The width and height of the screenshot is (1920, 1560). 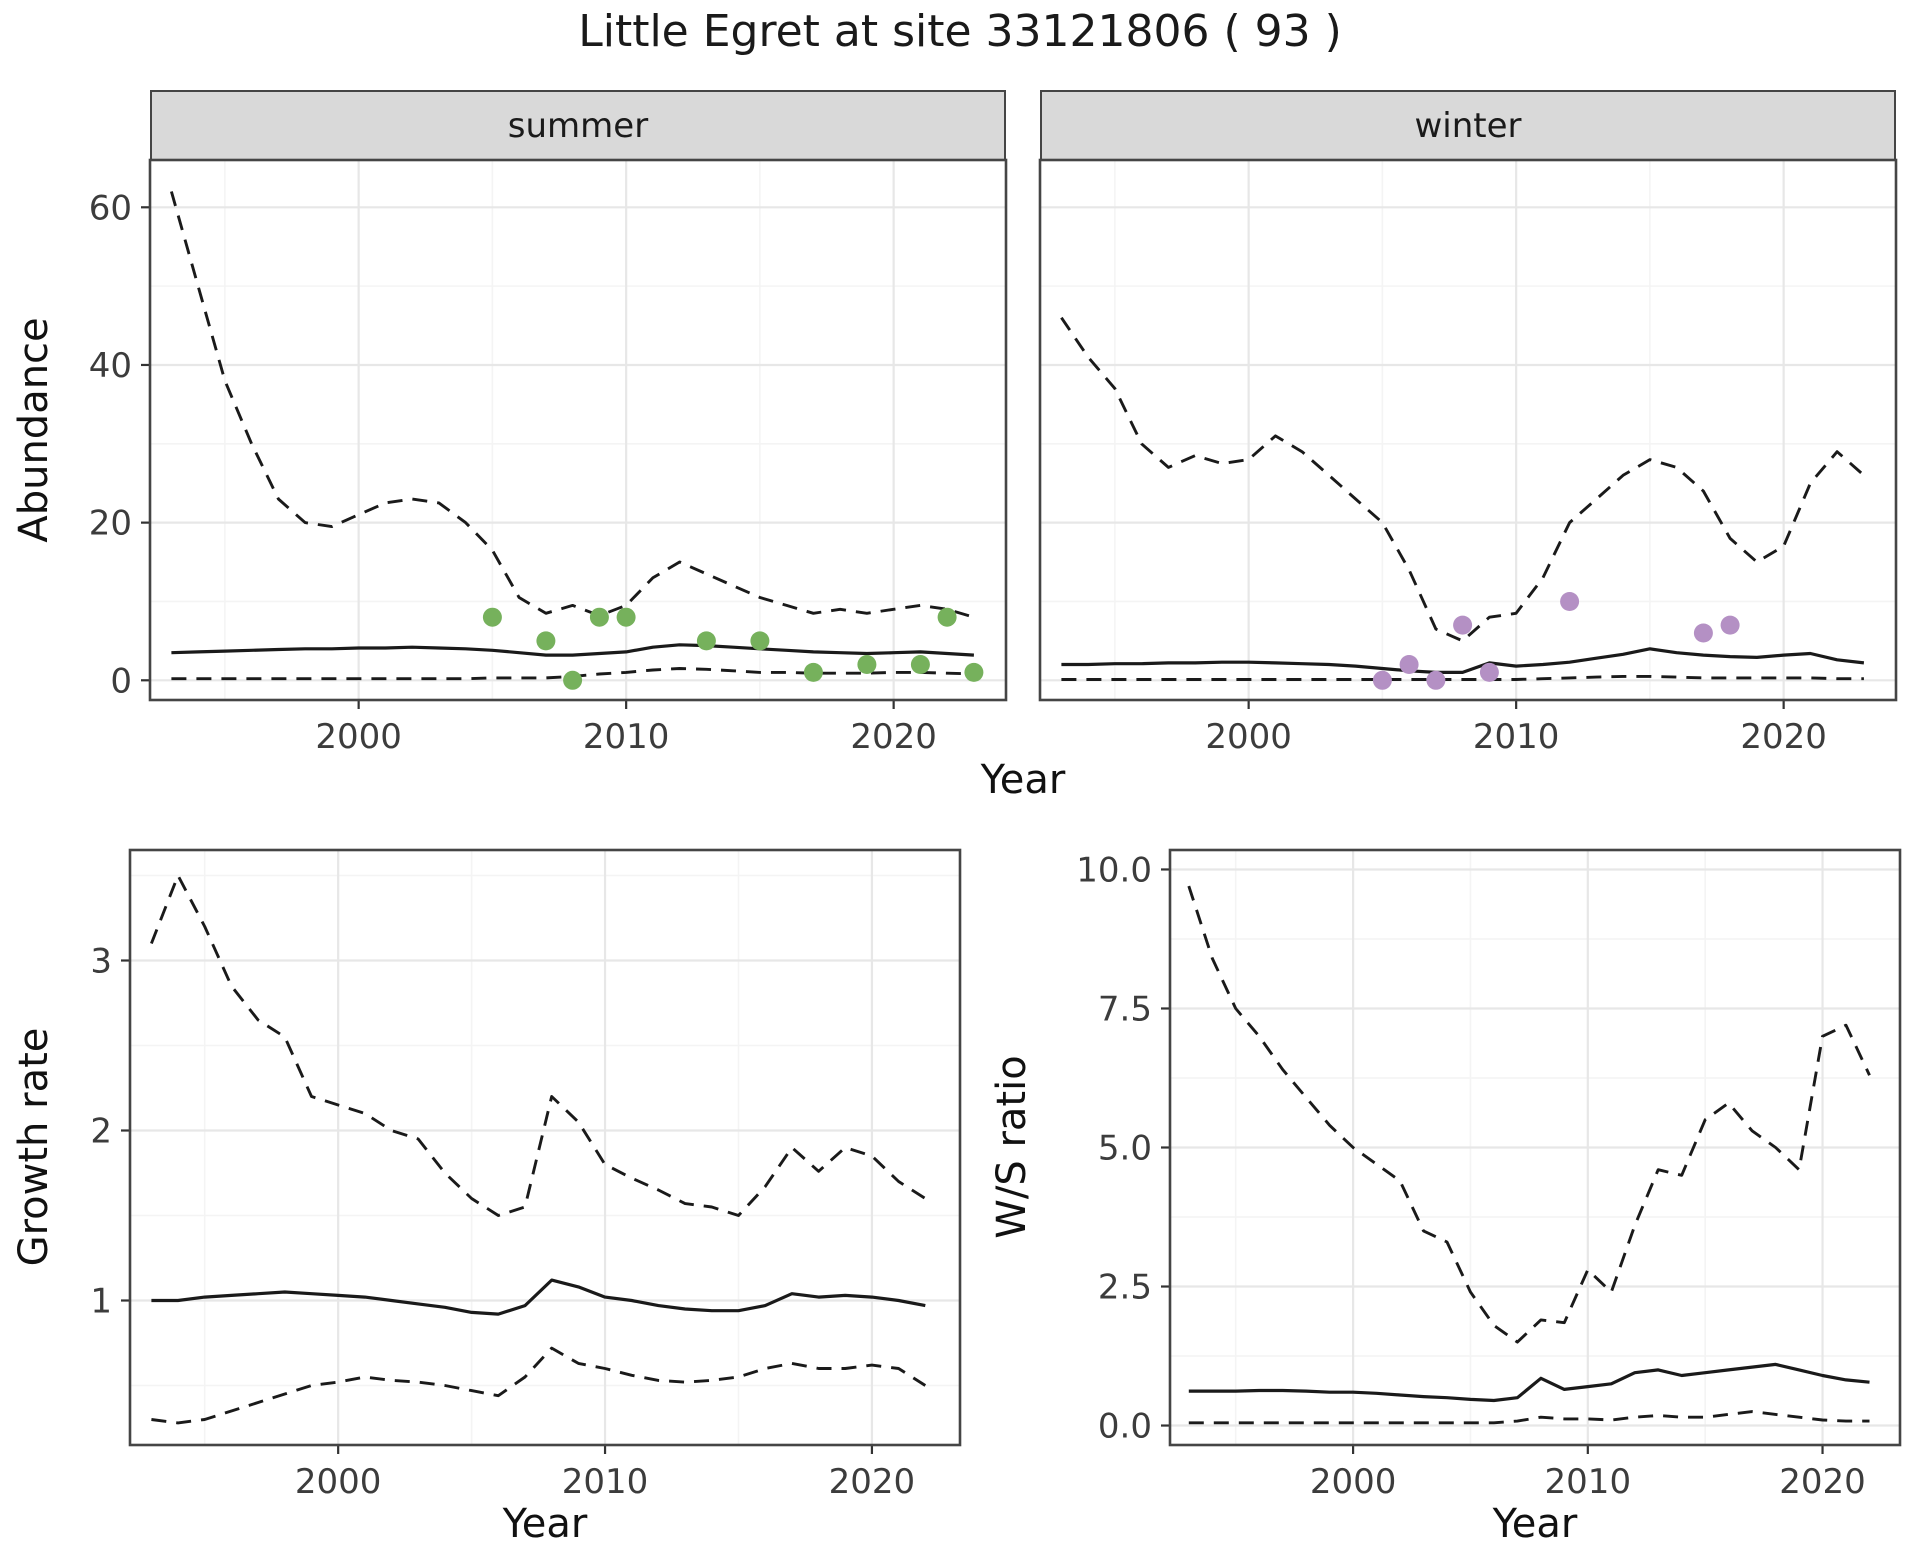 I want to click on facet-strip-summer-label: summer, so click(x=578, y=126).